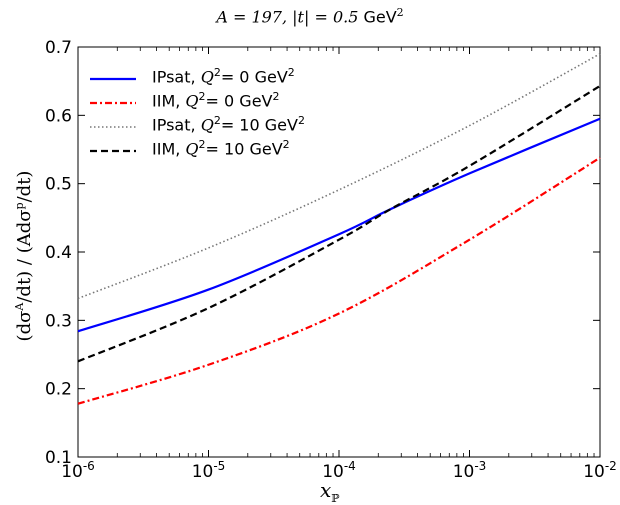  What do you see at coordinates (58, 185) in the screenshot?
I see `y-tick-label: 0.5` at bounding box center [58, 185].